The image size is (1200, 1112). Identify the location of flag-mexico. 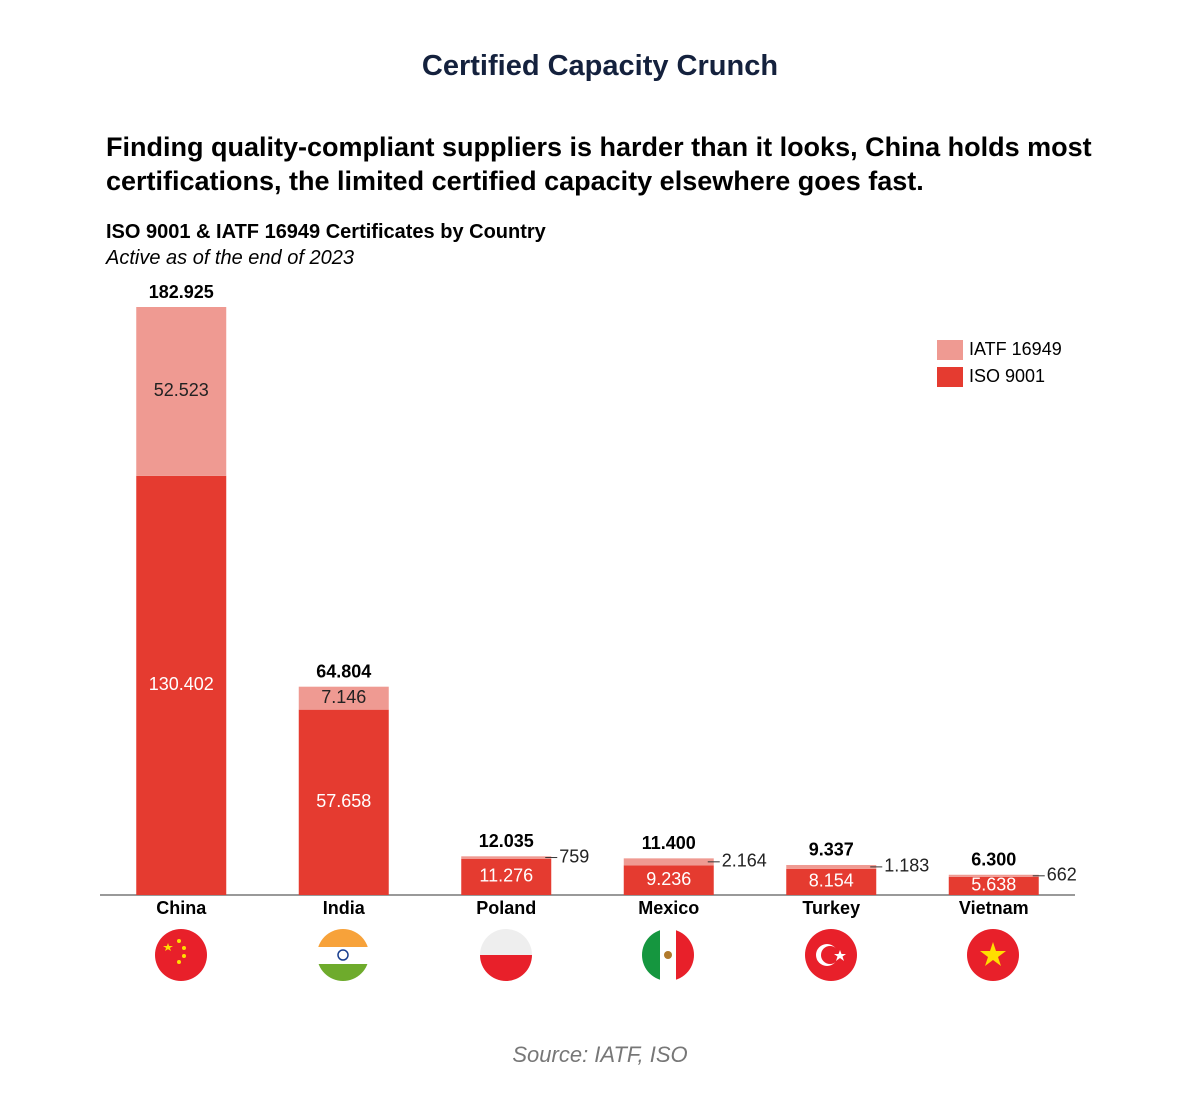
(668, 955).